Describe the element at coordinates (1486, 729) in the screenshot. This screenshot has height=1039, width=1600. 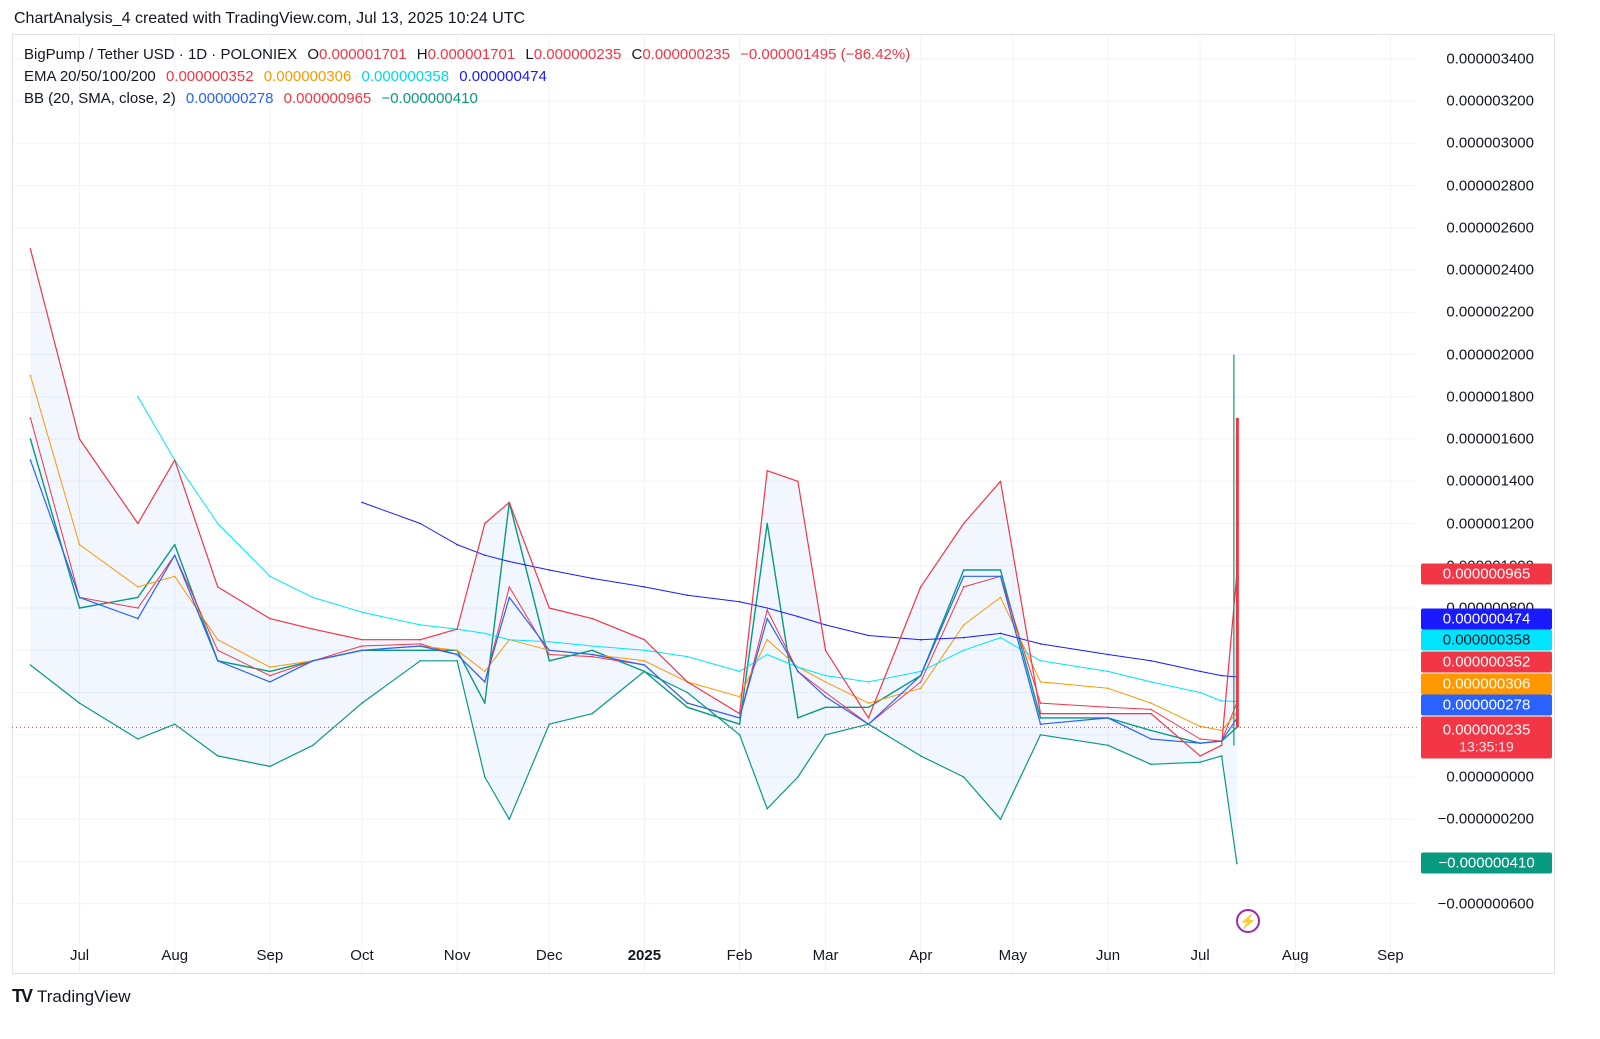
I see `price-tag-label: 0.000000235` at that location.